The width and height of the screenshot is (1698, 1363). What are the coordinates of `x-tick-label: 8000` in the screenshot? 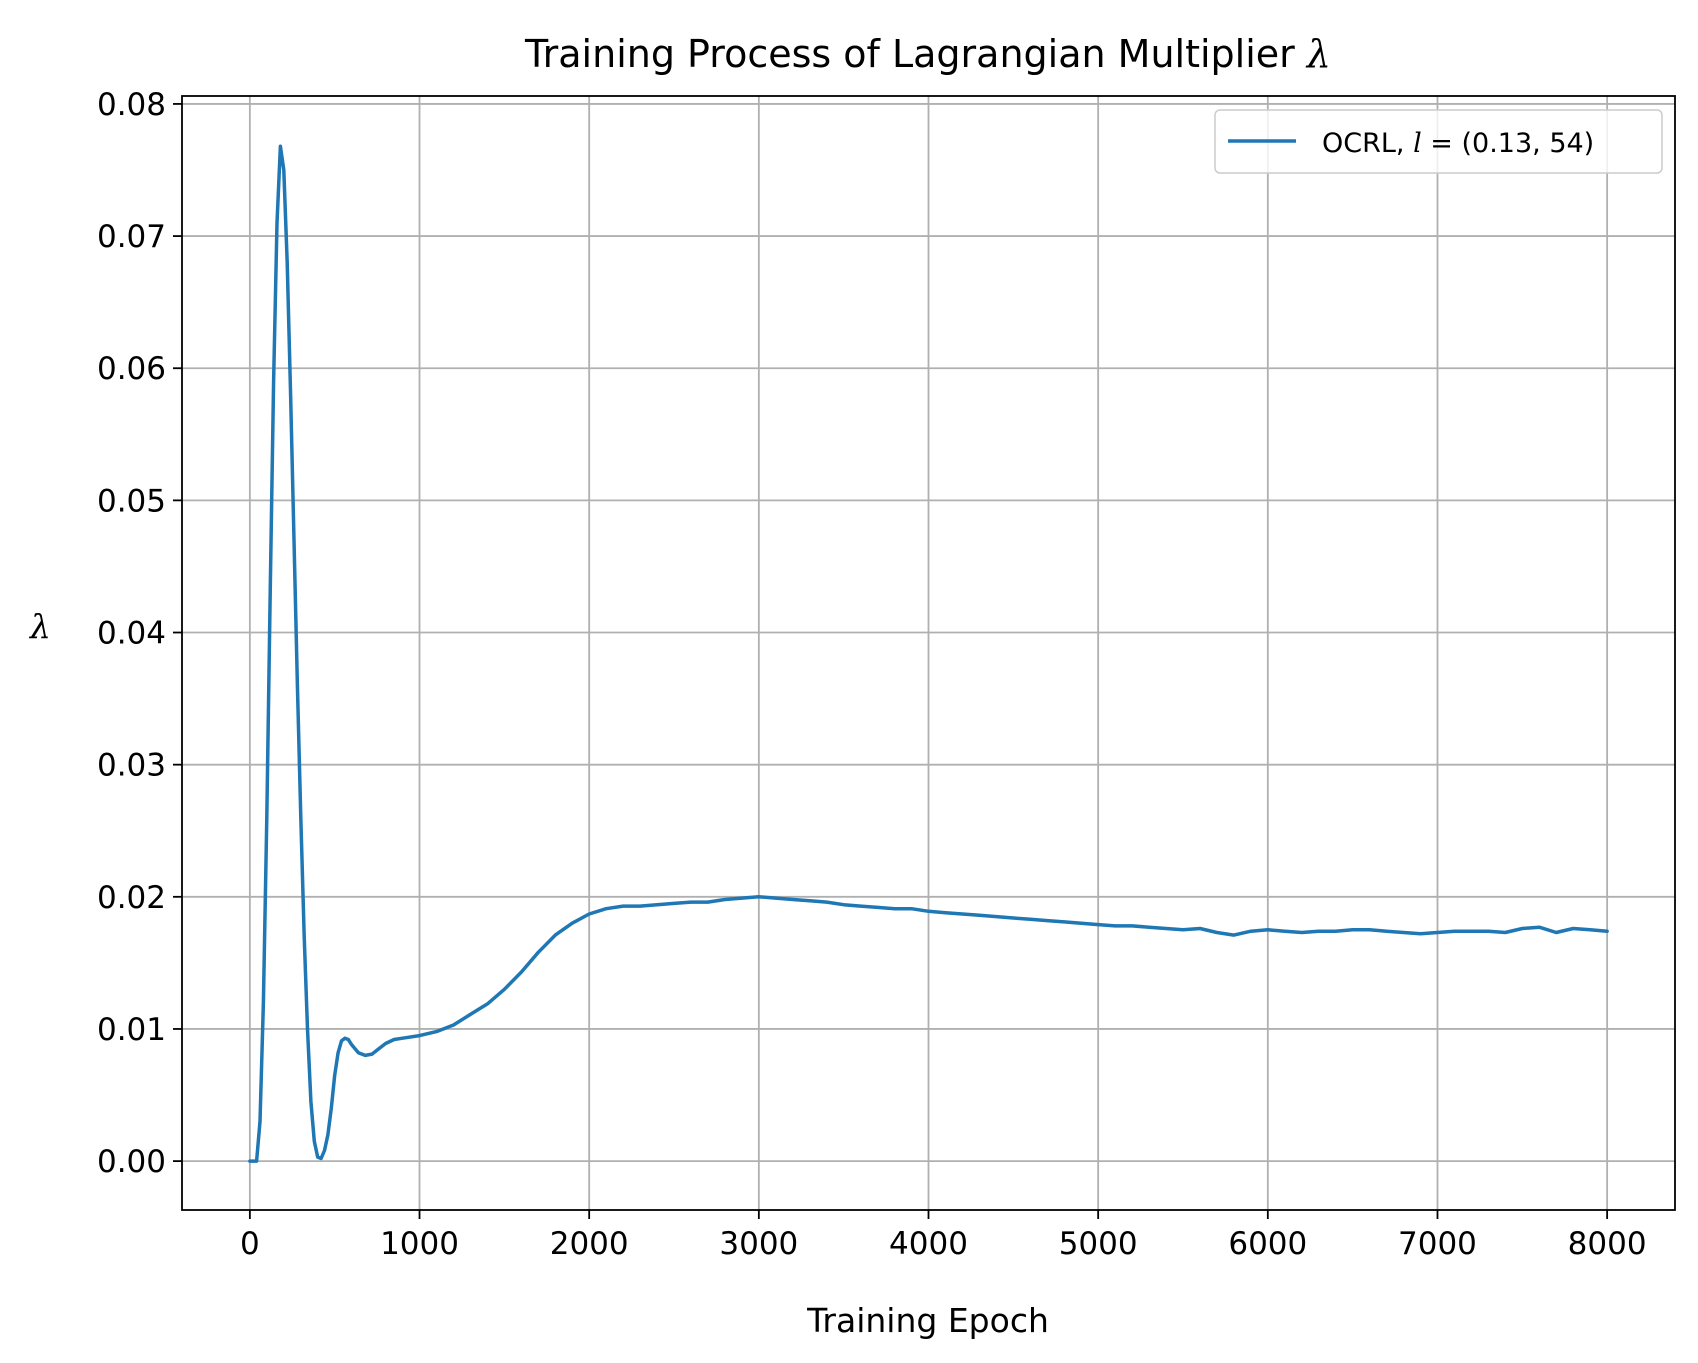 It's located at (1607, 1244).